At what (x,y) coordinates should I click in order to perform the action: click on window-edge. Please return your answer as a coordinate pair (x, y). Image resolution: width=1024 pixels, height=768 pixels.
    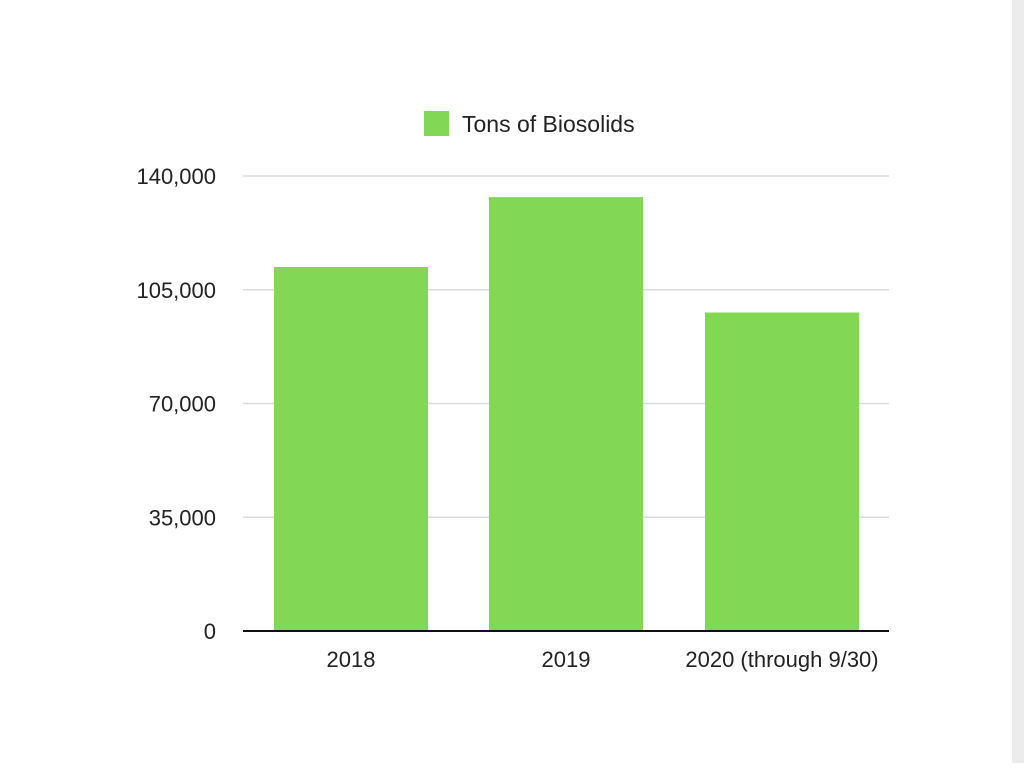
    Looking at the image, I should click on (1018, 381).